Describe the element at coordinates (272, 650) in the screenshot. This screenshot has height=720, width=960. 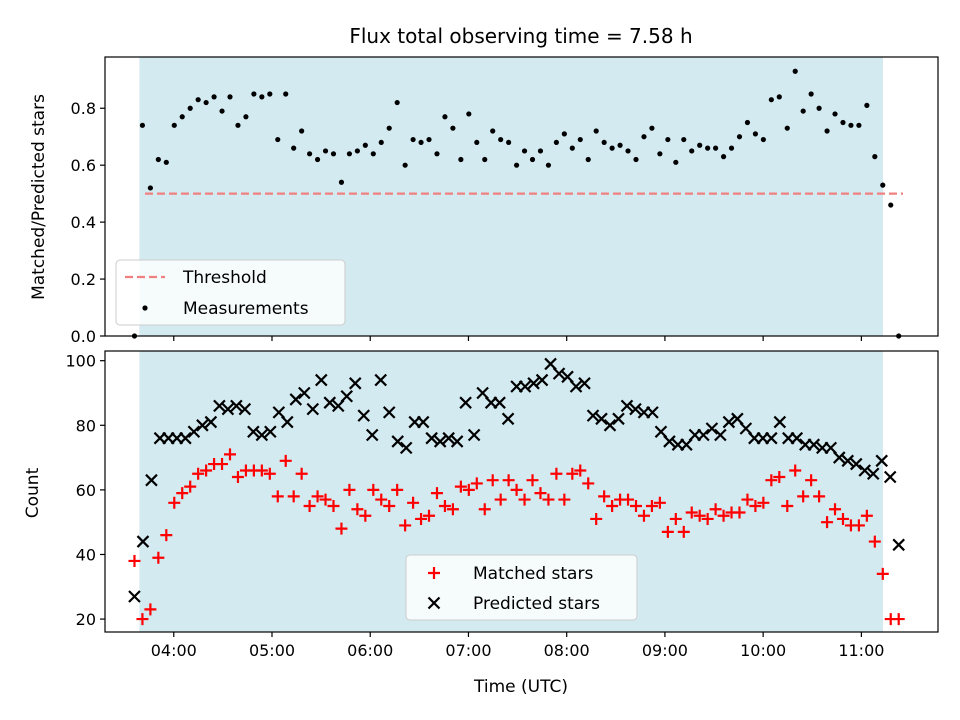
I see `bottom-x-tick-label: 05:00` at that location.